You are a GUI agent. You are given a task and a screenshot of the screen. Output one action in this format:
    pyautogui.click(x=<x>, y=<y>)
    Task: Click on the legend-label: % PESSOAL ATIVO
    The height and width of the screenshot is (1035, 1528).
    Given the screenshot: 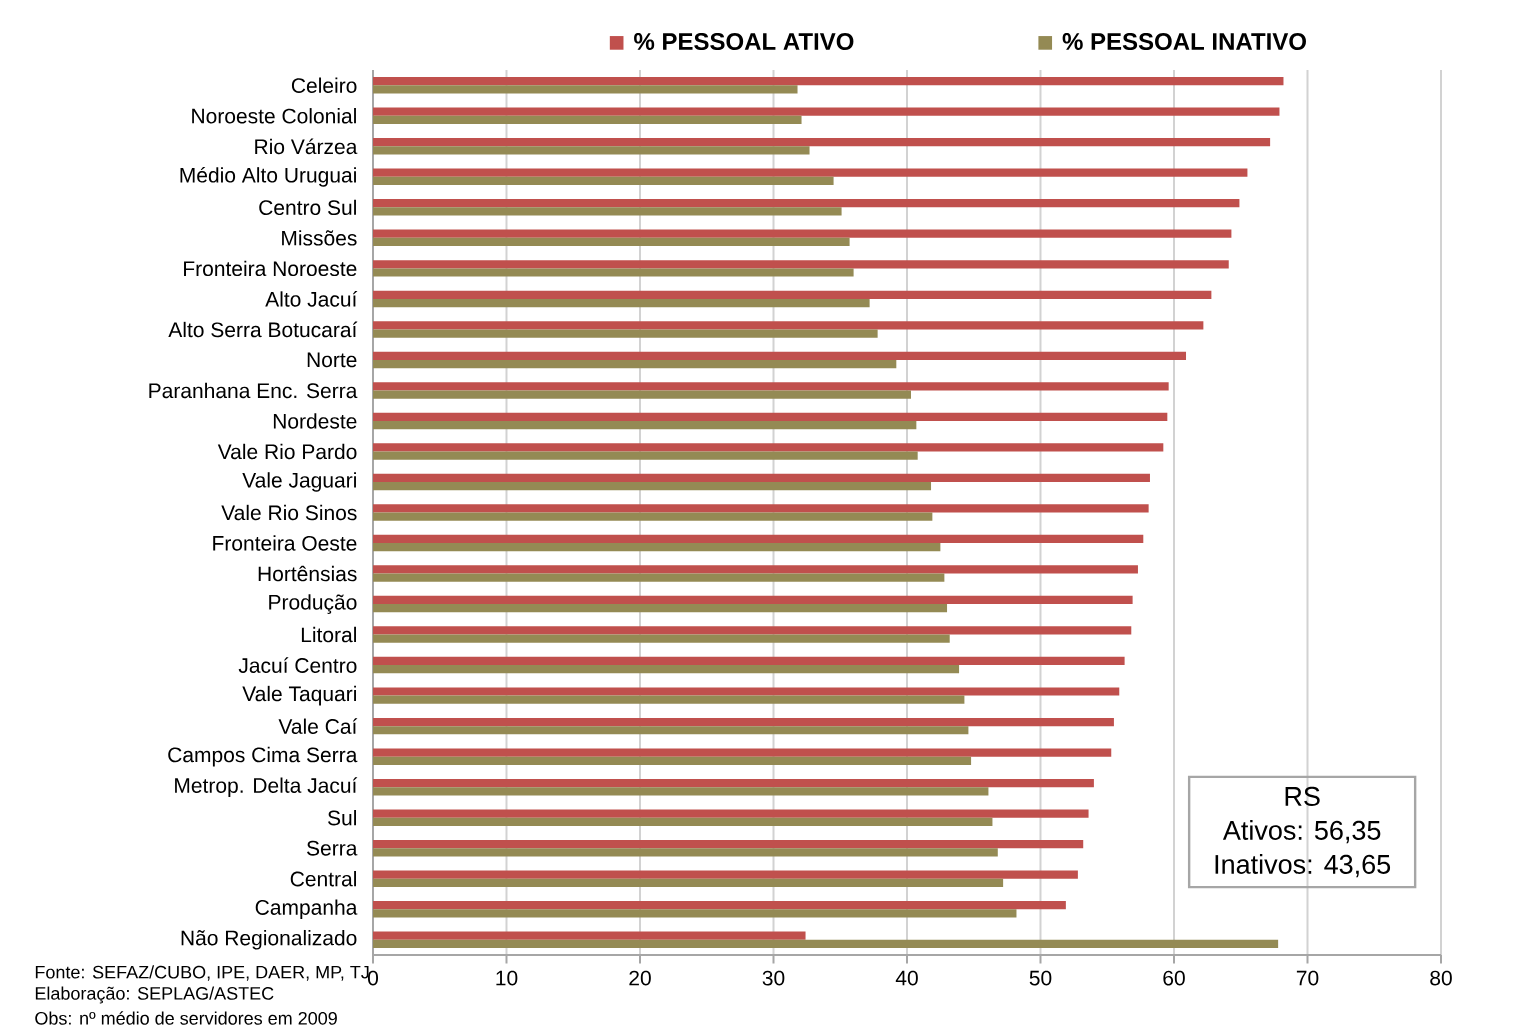 What is the action you would take?
    pyautogui.click(x=744, y=41)
    